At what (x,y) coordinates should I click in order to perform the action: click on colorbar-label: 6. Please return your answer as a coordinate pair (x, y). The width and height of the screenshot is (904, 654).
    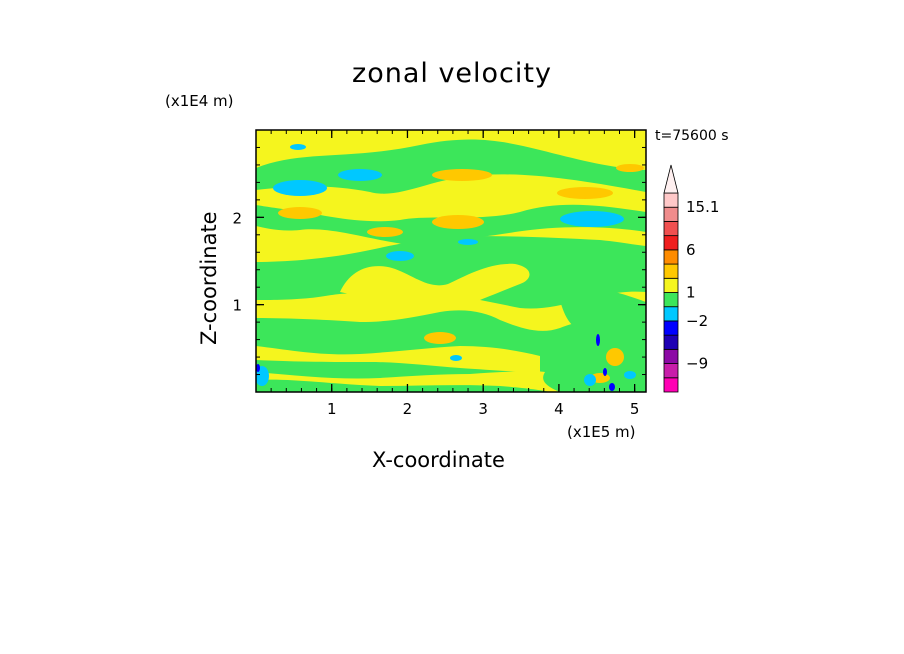
    Looking at the image, I should click on (691, 250).